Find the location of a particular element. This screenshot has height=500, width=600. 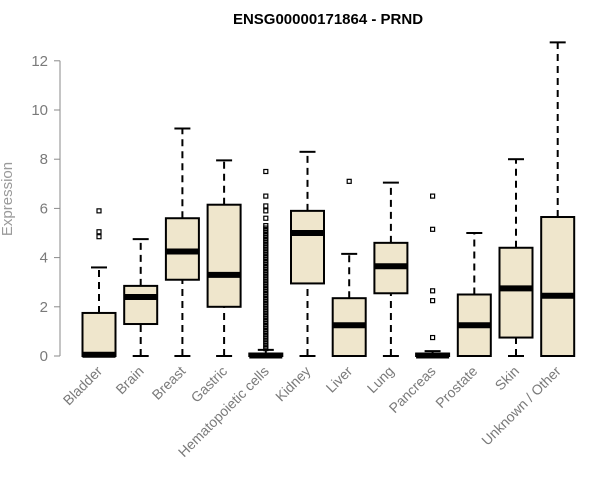

x-tick-label: Breast is located at coordinates (169, 383).